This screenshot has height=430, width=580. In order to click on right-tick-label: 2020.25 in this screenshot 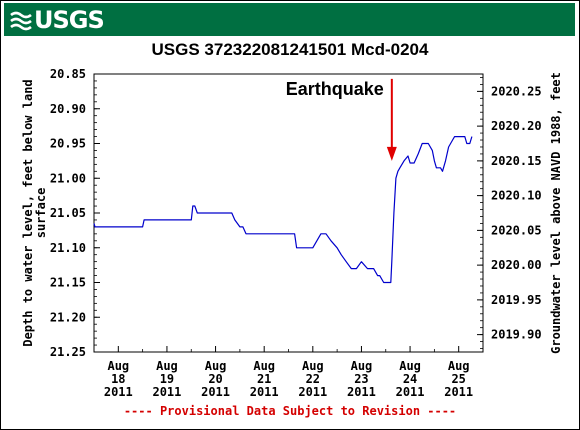, I will do `click(516, 91)`.